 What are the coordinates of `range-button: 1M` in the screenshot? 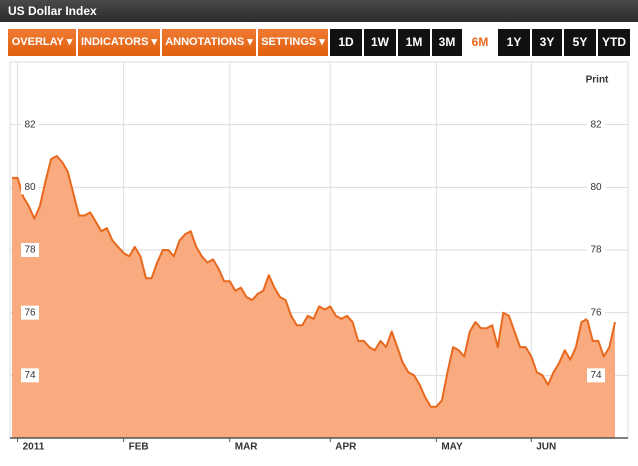 It's located at (414, 42).